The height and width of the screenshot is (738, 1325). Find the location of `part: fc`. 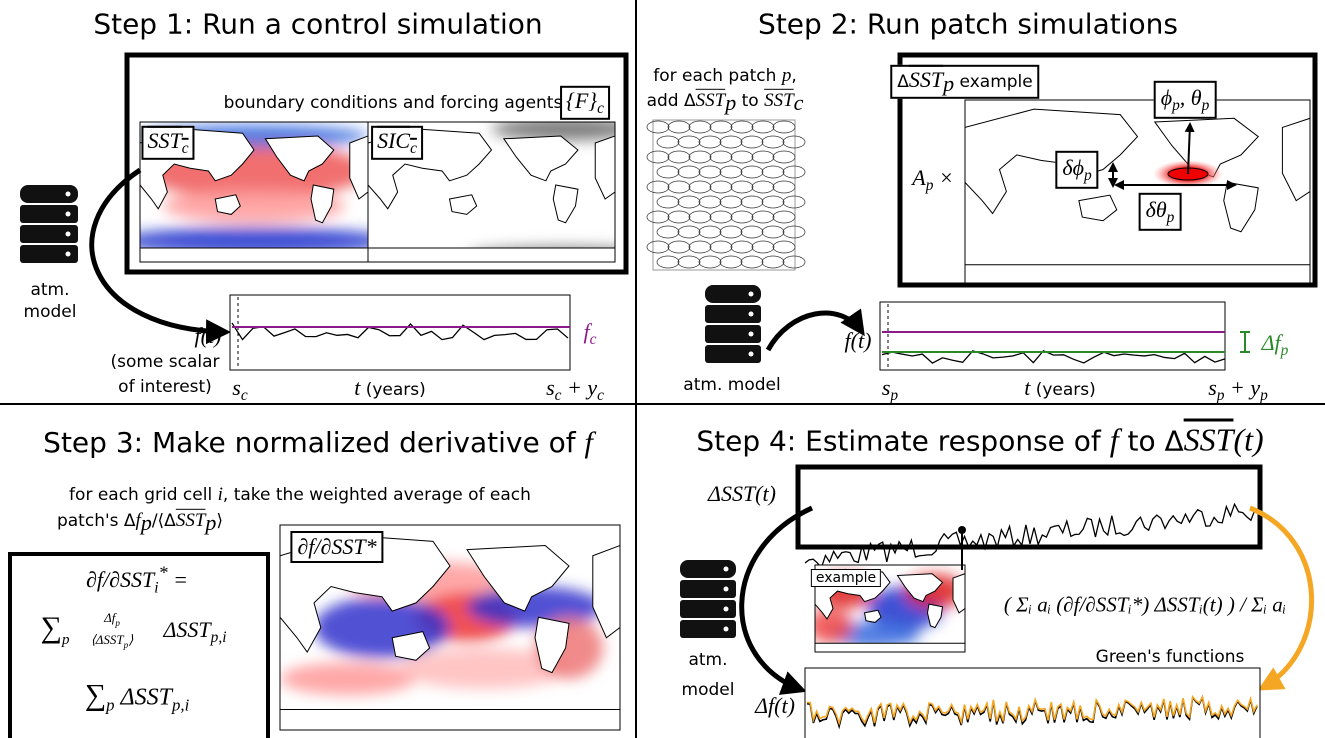

part: fc is located at coordinates (590, 334).